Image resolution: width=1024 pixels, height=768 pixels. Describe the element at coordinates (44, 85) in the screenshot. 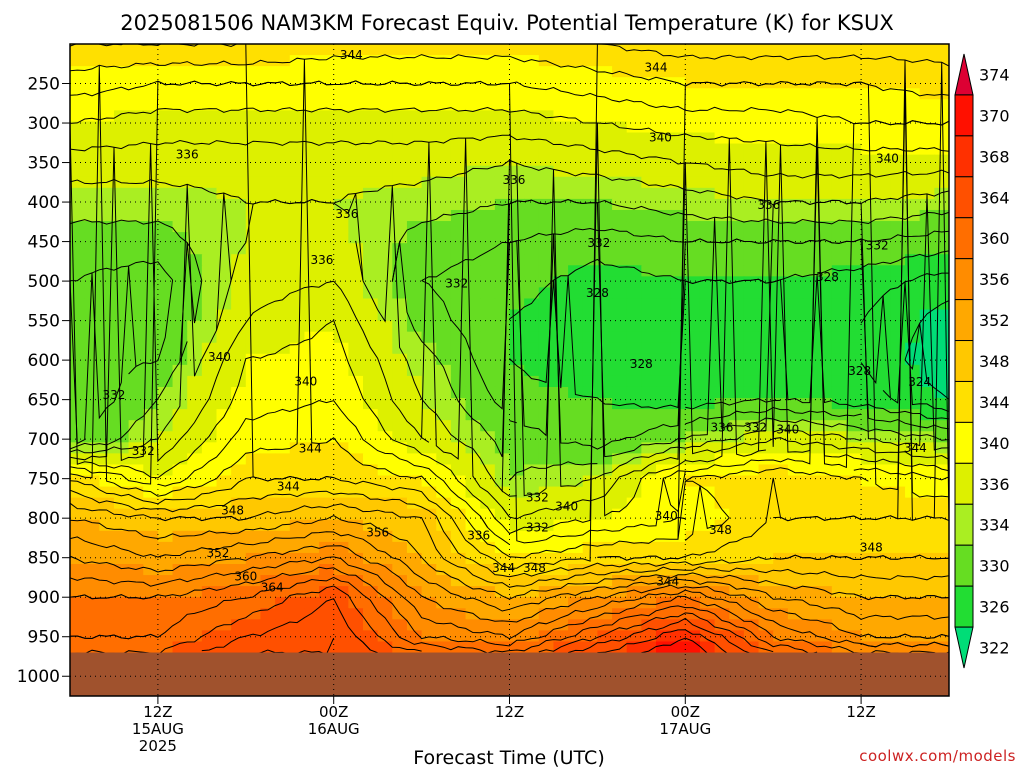

I see `y-tick-label: 250` at that location.